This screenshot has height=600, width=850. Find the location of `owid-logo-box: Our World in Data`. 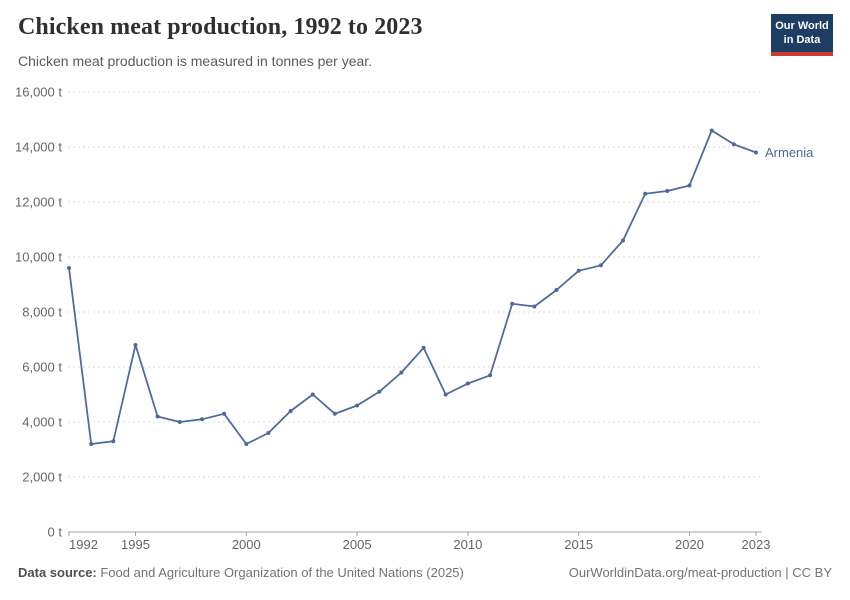

owid-logo-box: Our World in Data is located at coordinates (802, 33).